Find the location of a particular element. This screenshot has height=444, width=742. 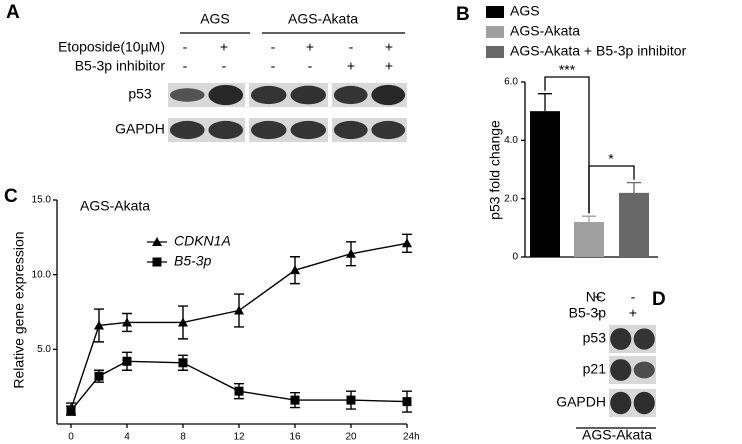

x-tick-label: 8 is located at coordinates (183, 437).